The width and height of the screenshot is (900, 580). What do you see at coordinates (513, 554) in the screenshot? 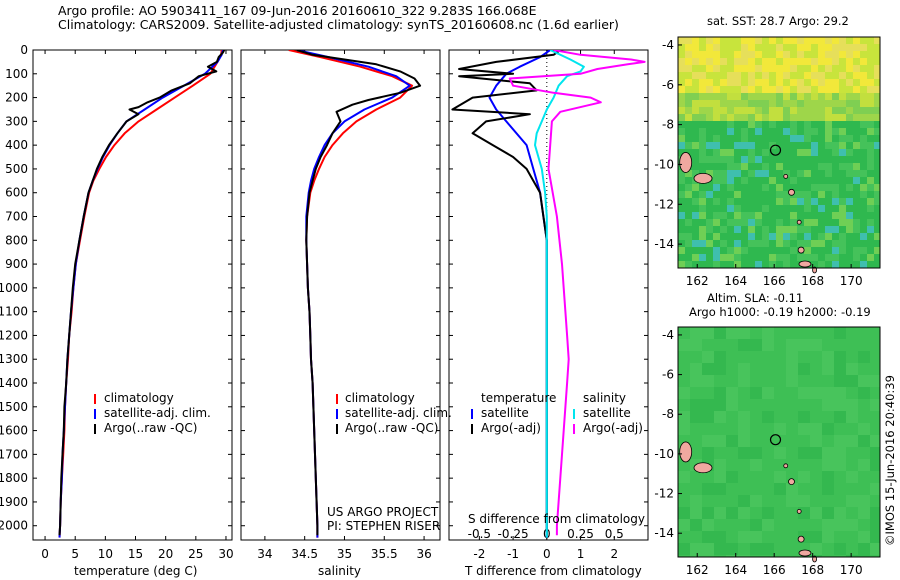
I see `difference-xtick-label: -1` at bounding box center [513, 554].